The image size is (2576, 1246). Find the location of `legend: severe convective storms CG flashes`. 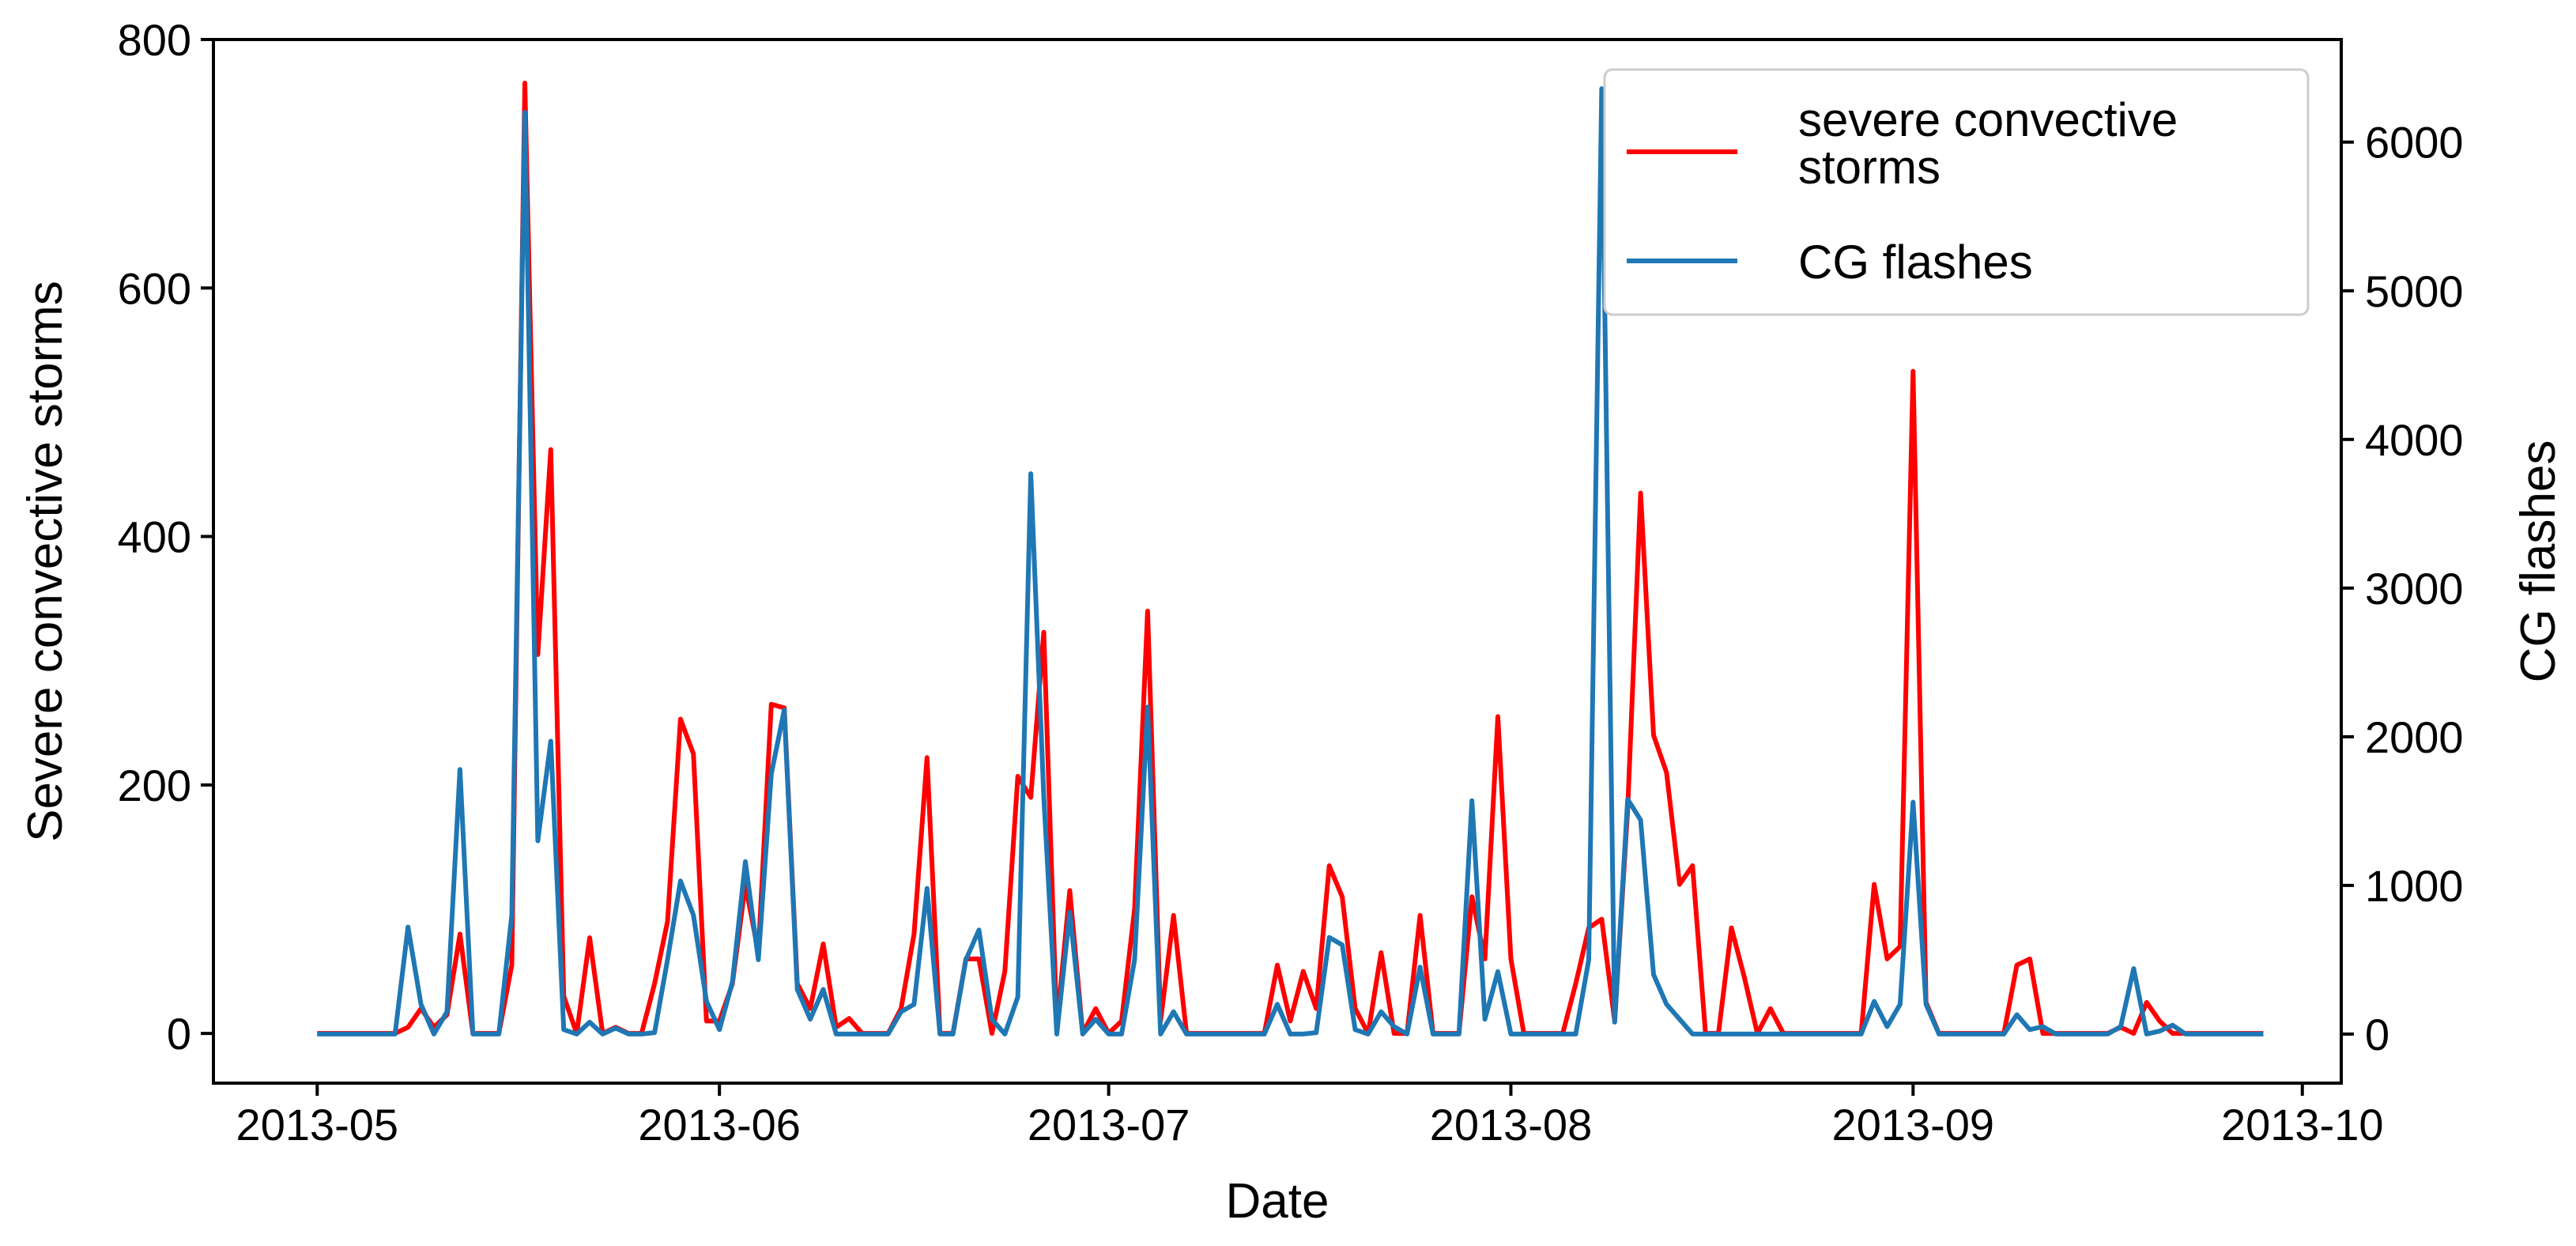

legend: severe convective storms CG flashes is located at coordinates (1956, 192).